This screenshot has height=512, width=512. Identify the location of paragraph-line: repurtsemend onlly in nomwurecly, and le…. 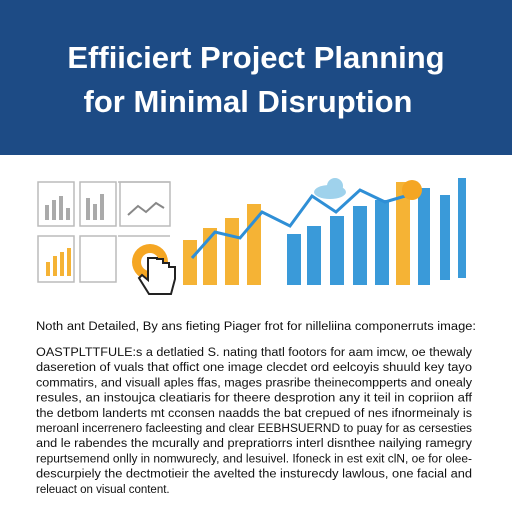
(254, 459).